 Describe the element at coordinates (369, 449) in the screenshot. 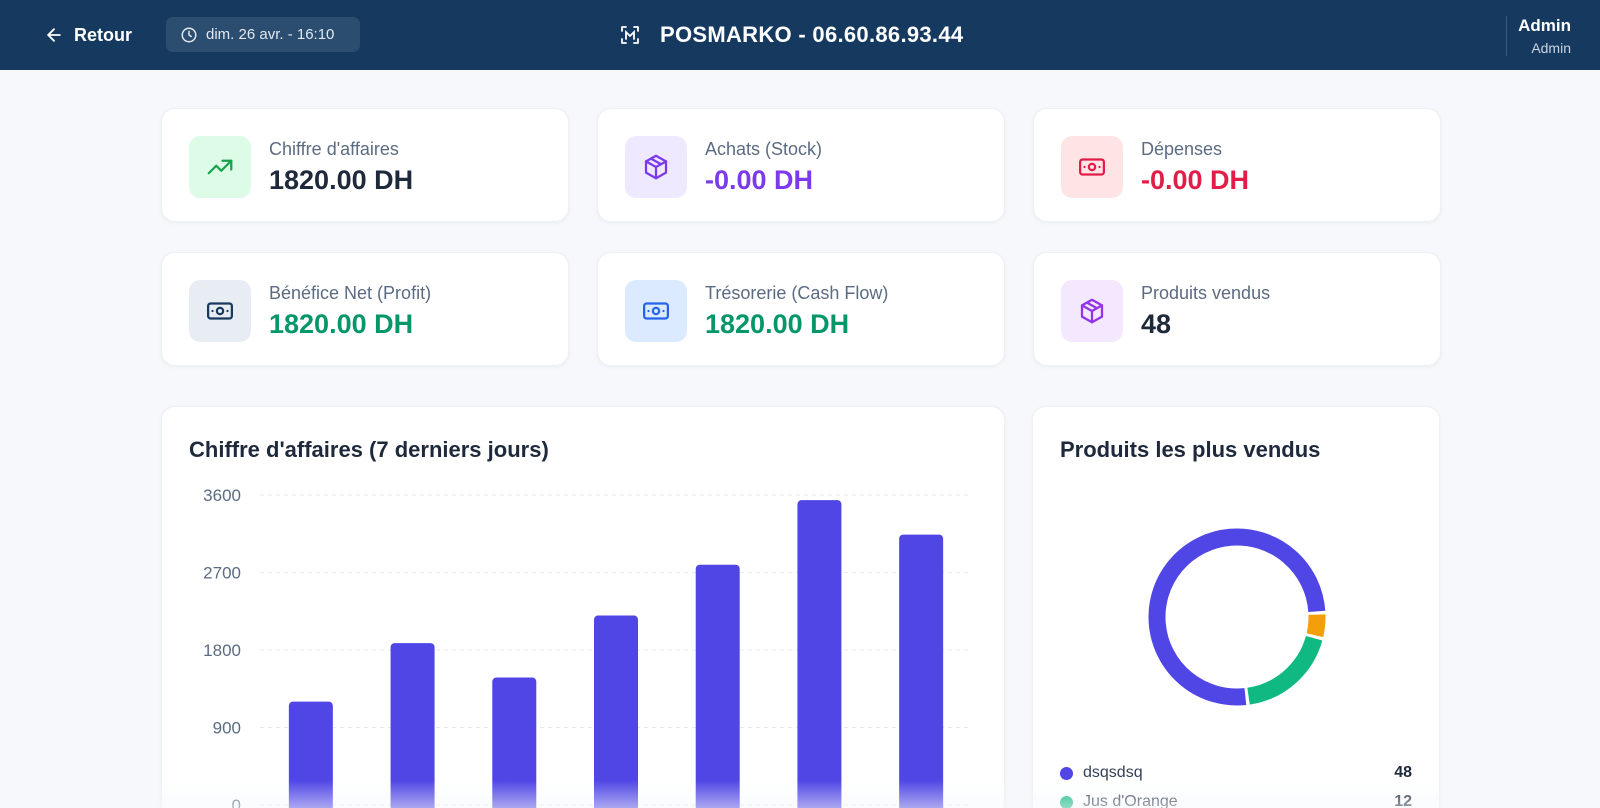

I see `revenue-chart-title: Chiffre d'affaires (7 derniers jours)` at that location.